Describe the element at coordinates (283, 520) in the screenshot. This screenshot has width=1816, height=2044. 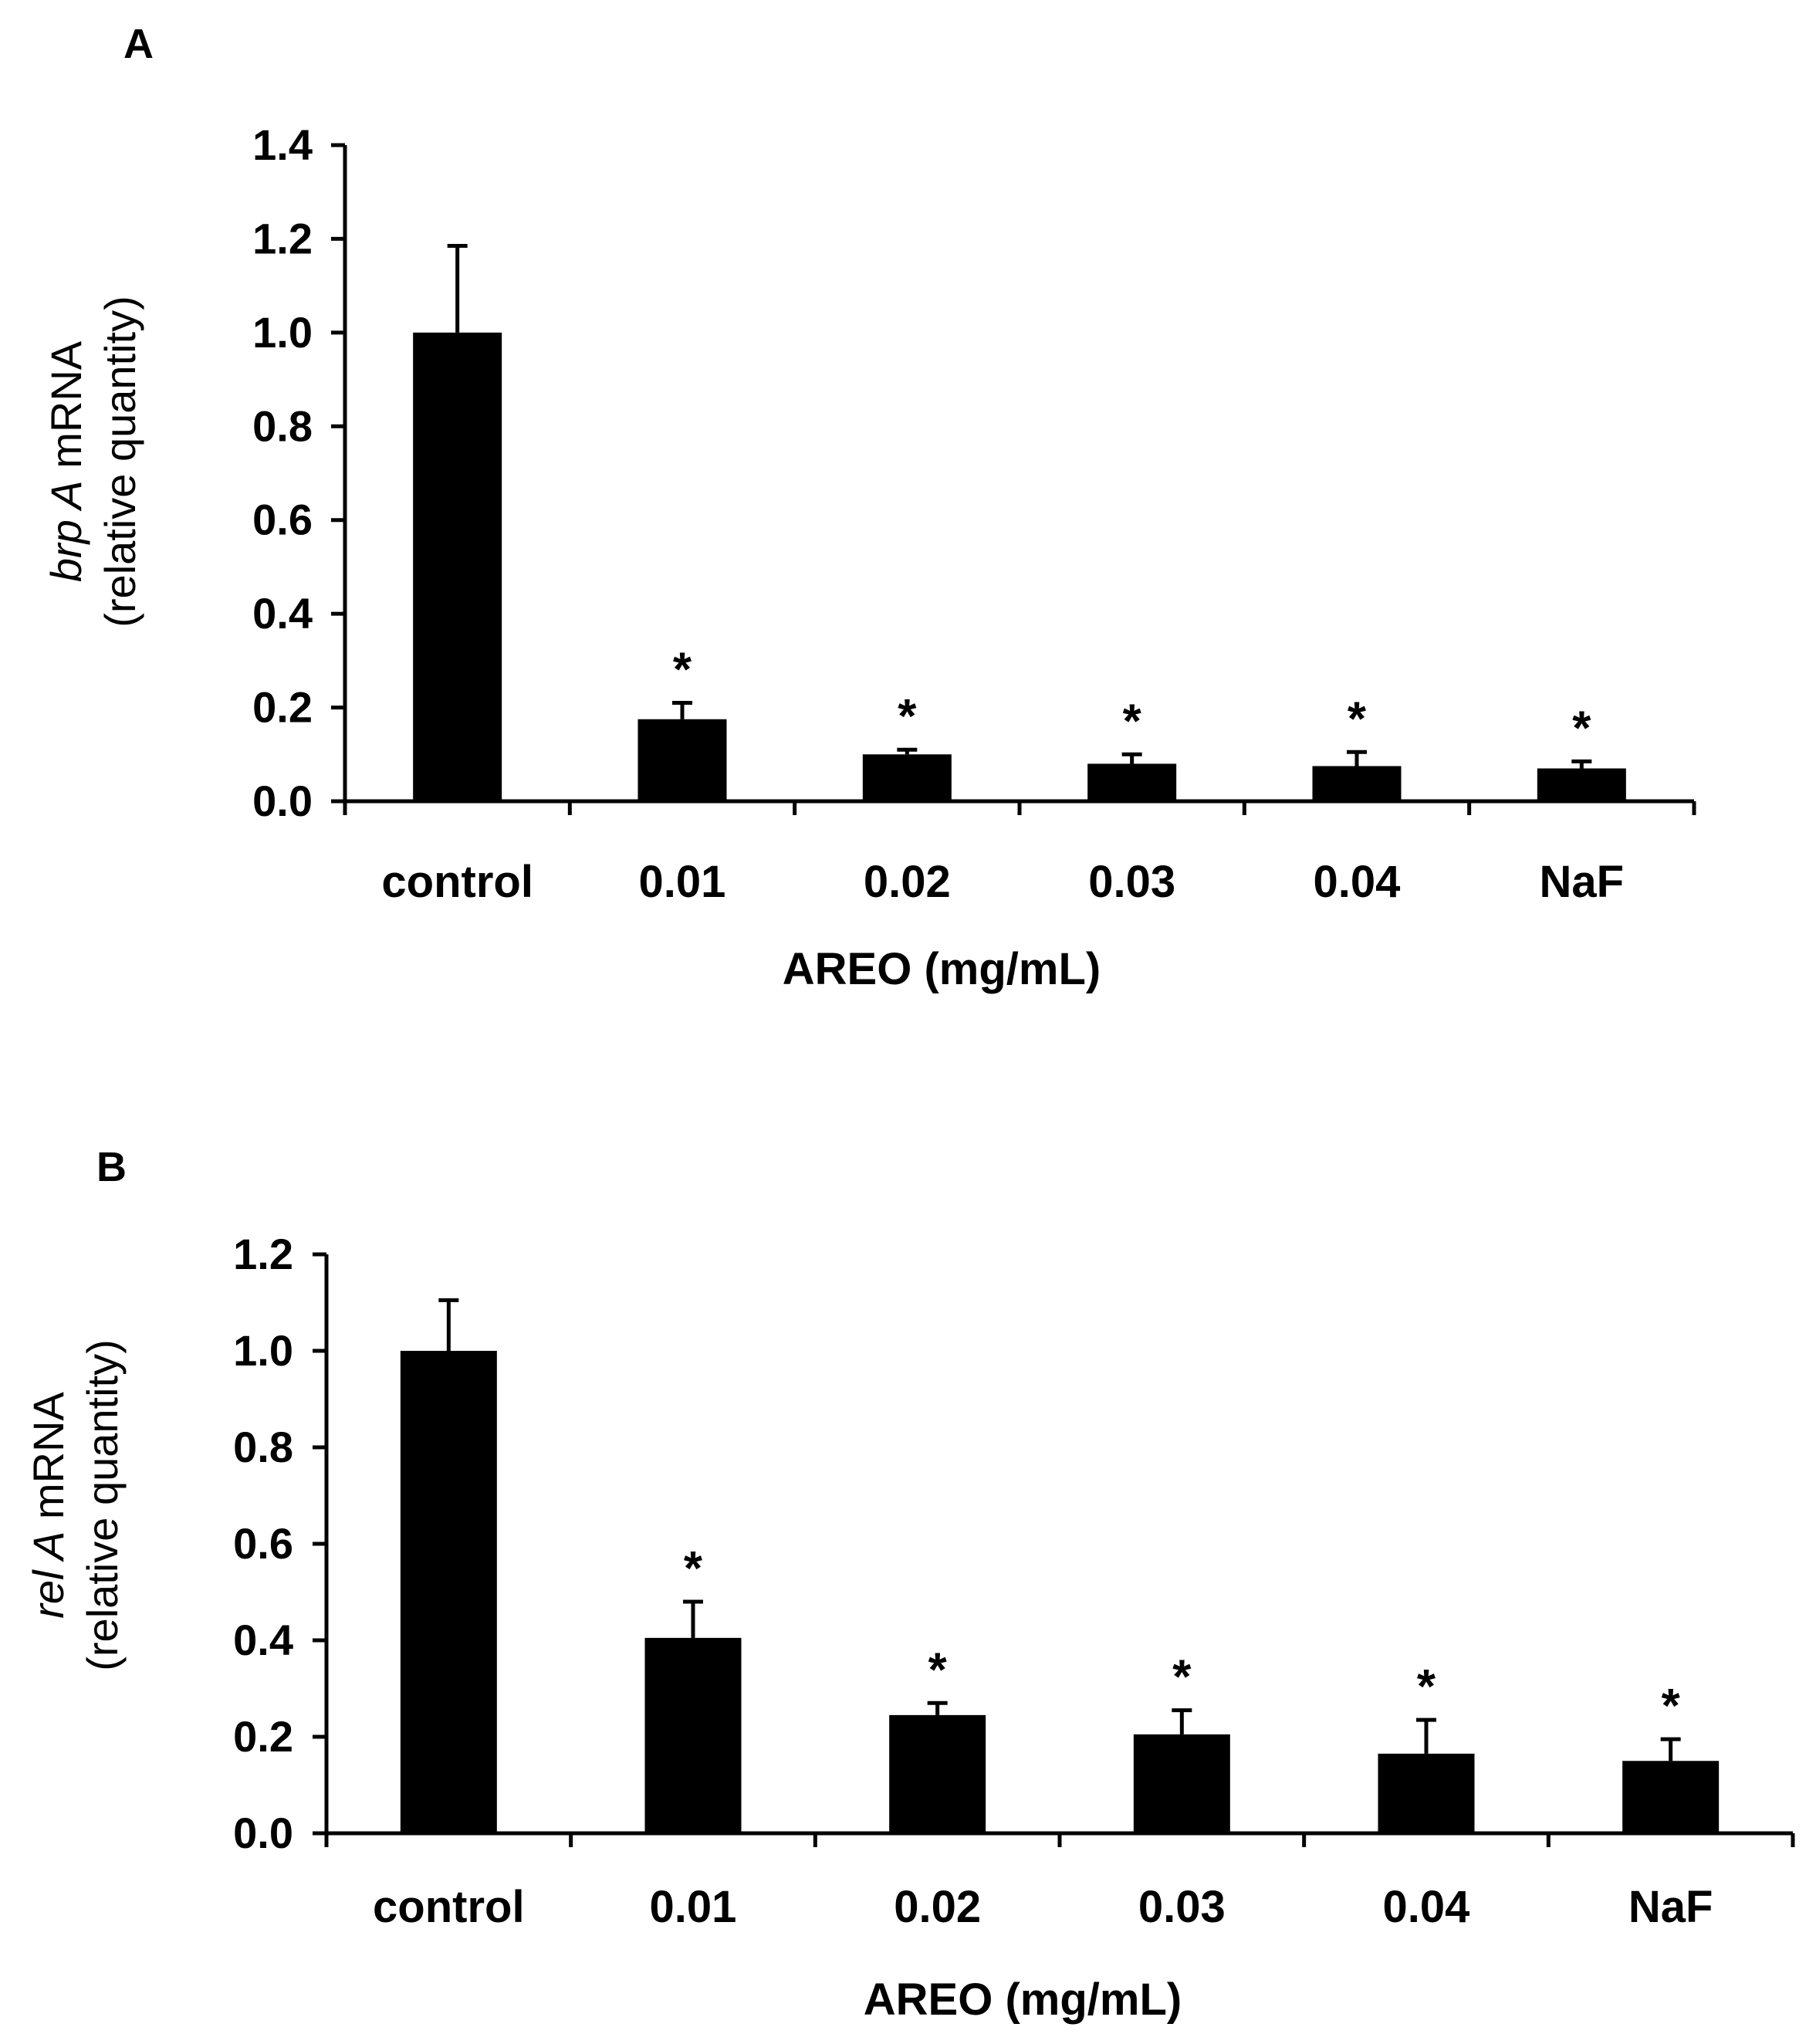
I see `y-tick-label-a: 0.6` at that location.